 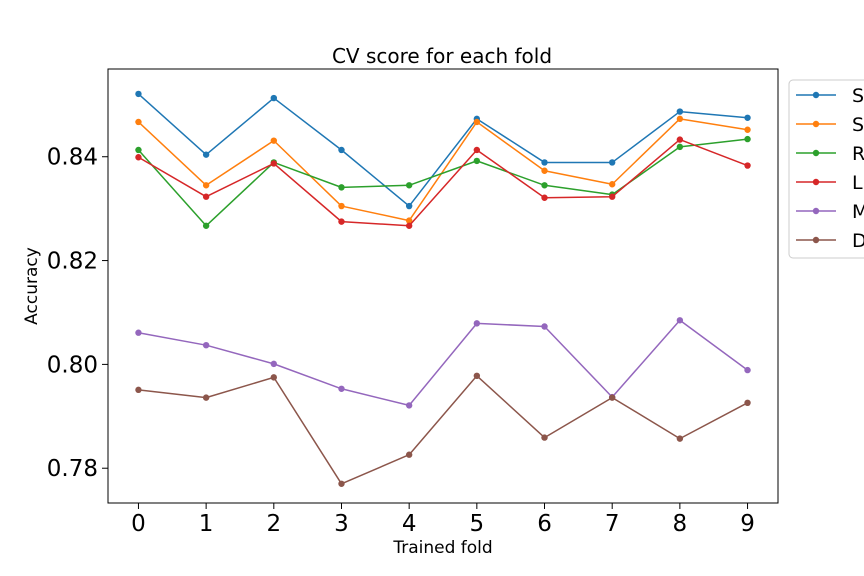 What do you see at coordinates (443, 520) in the screenshot?
I see `x-axis-ticks: 0 1 2 3 4 5 6 7 8 9` at bounding box center [443, 520].